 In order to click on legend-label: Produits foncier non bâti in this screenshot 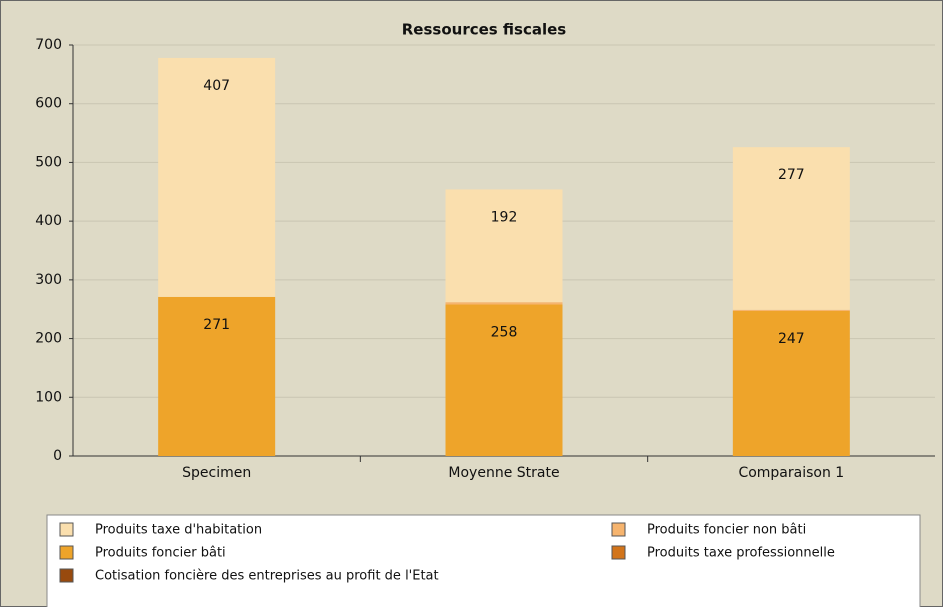, I will do `click(726, 530)`.